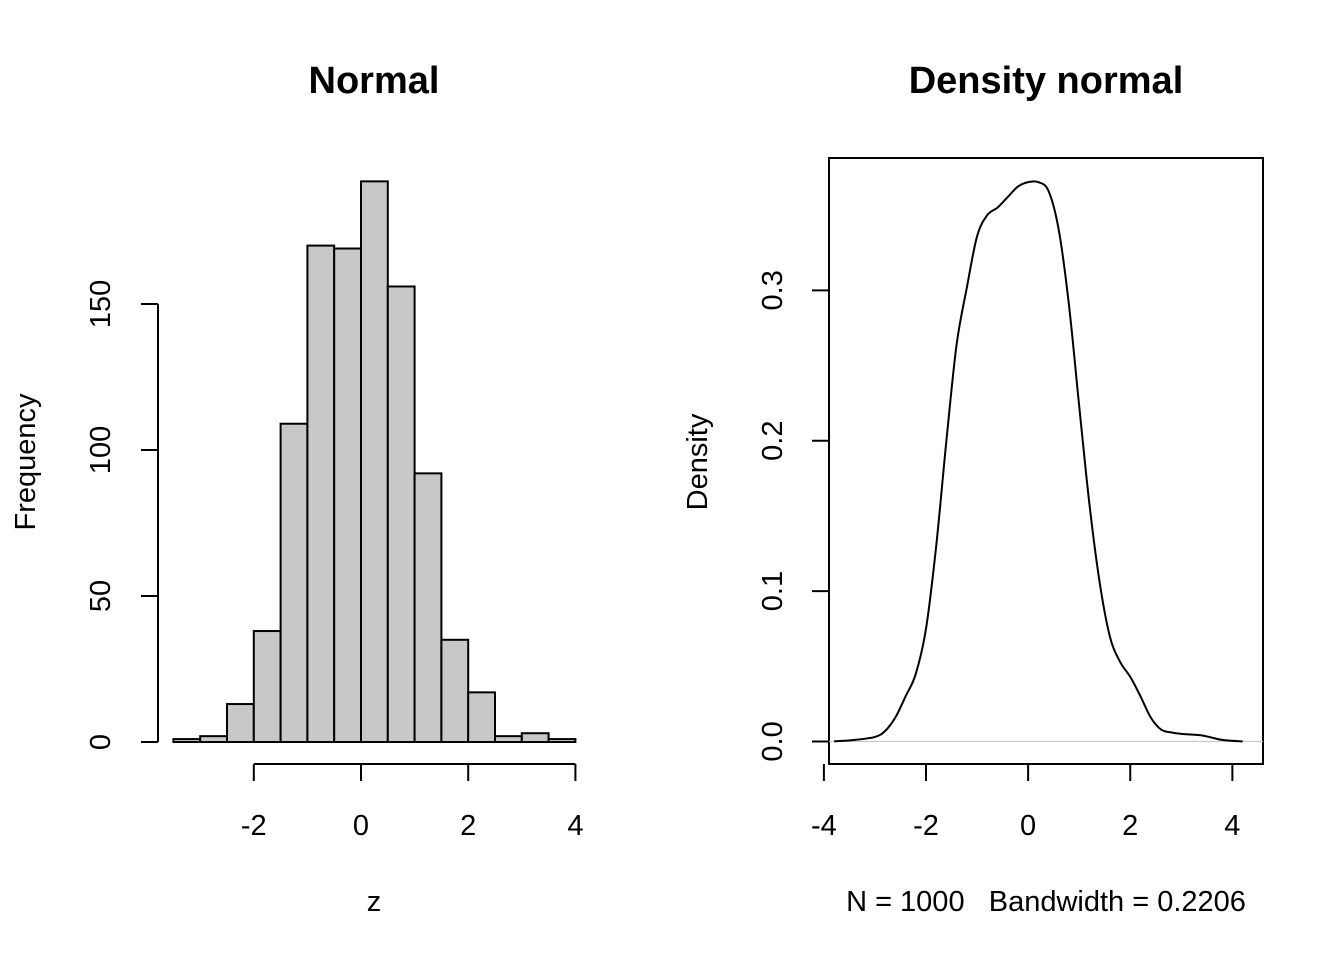  Describe the element at coordinates (773, 290) in the screenshot. I see `density-y-tick-label: 0.3` at that location.